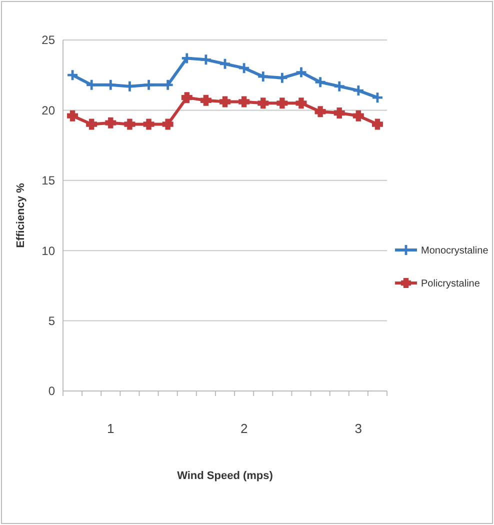  Describe the element at coordinates (52, 391) in the screenshot. I see `y-tick-label: 0` at that location.